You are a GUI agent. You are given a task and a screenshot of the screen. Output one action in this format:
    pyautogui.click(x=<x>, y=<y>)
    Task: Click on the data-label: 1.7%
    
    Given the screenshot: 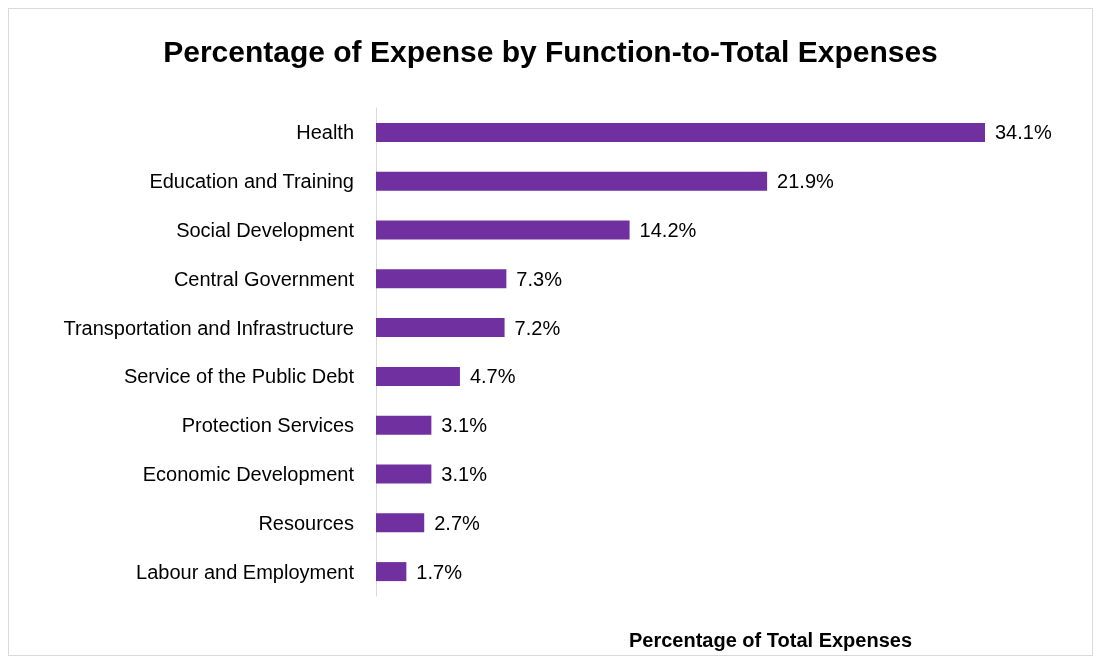 What is the action you would take?
    pyautogui.click(x=439, y=571)
    